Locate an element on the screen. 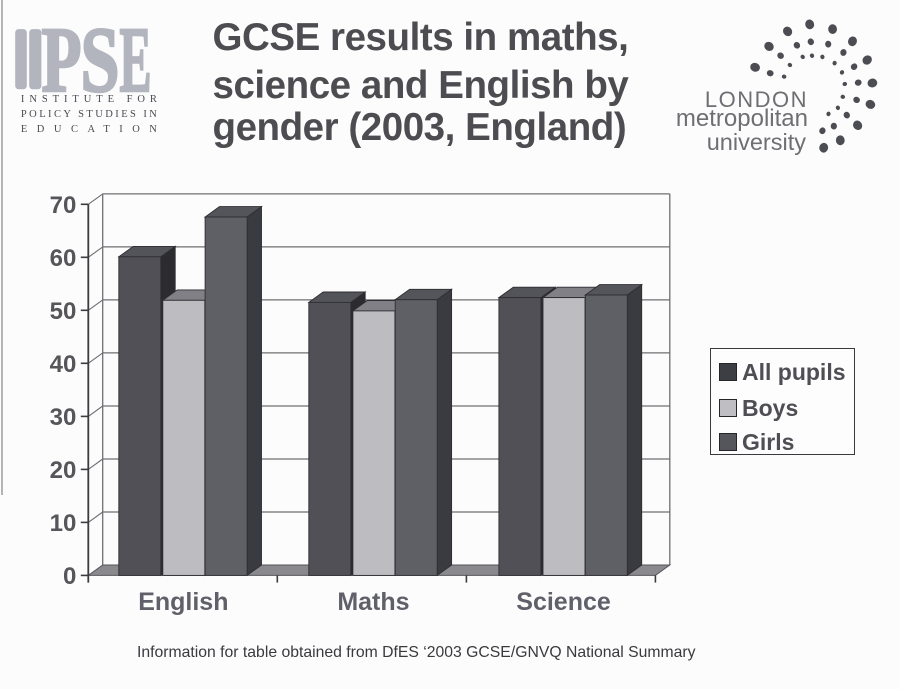 The image size is (900, 689). svg-text: 60 is located at coordinates (63, 258).